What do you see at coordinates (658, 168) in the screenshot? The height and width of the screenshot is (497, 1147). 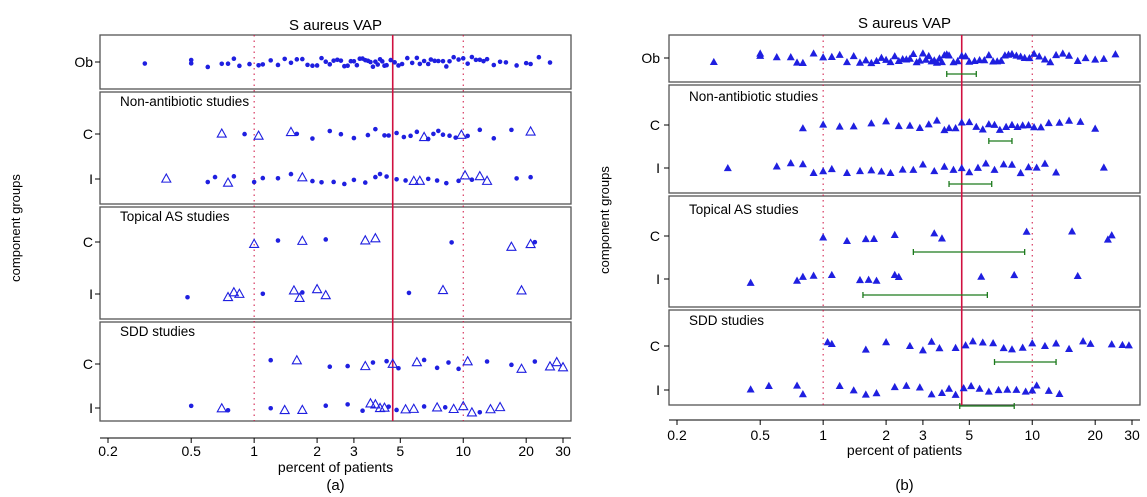 I see `row-label: I` at bounding box center [658, 168].